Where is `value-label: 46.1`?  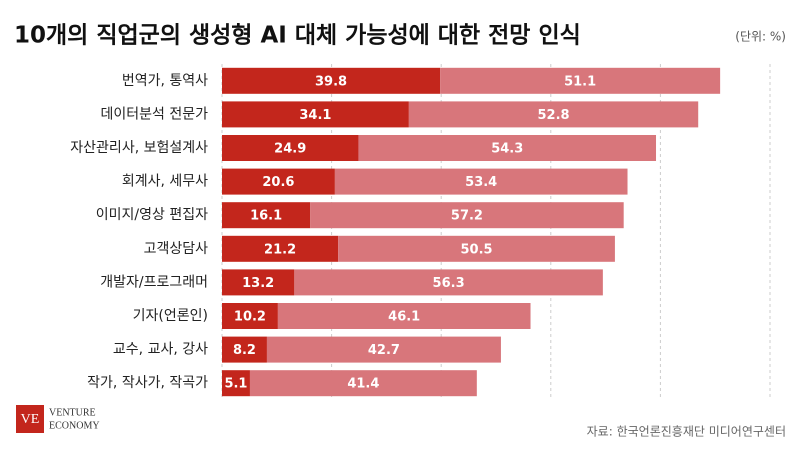 value-label: 46.1 is located at coordinates (404, 317).